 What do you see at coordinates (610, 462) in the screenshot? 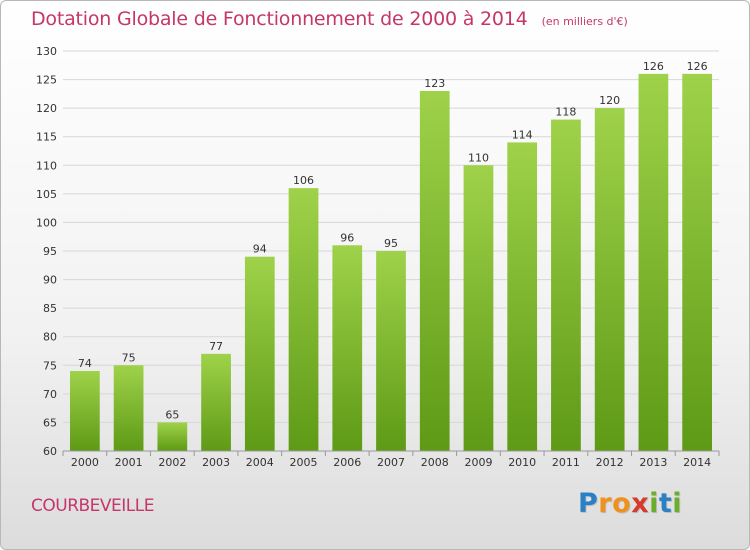
I see `x-tick-label: 2012` at bounding box center [610, 462].